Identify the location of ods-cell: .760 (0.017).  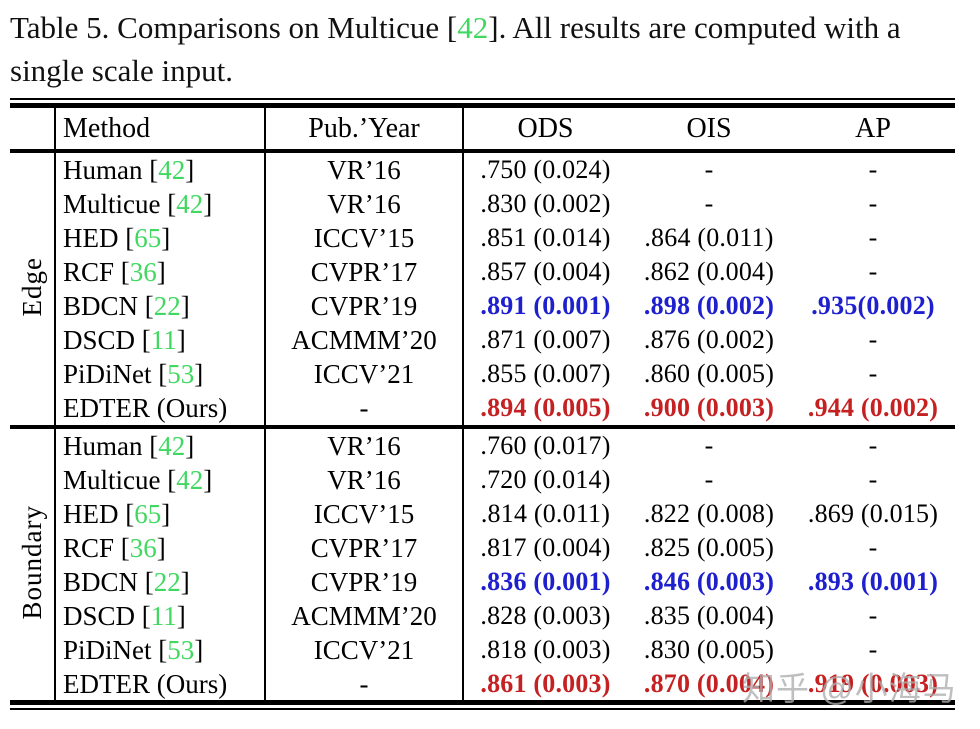
(544, 445).